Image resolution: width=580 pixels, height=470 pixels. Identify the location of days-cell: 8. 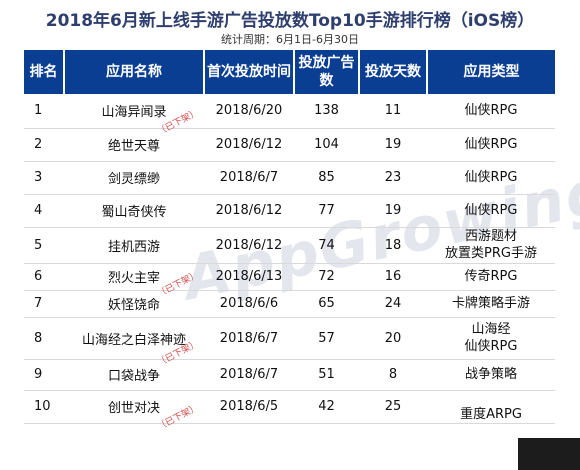
(393, 375).